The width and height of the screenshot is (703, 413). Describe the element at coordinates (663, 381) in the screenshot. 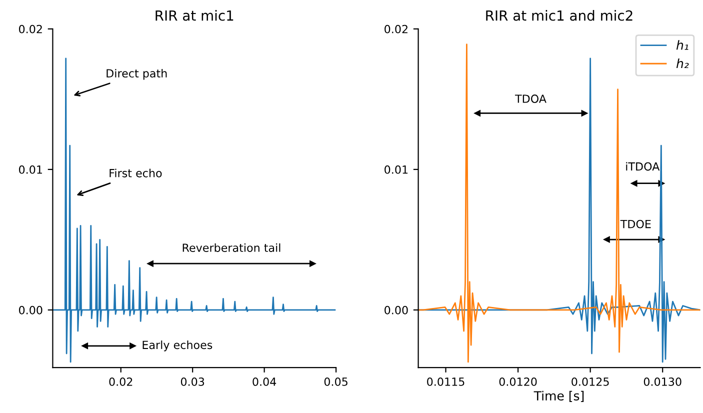

I see `x-tick-label: 0.0130` at that location.